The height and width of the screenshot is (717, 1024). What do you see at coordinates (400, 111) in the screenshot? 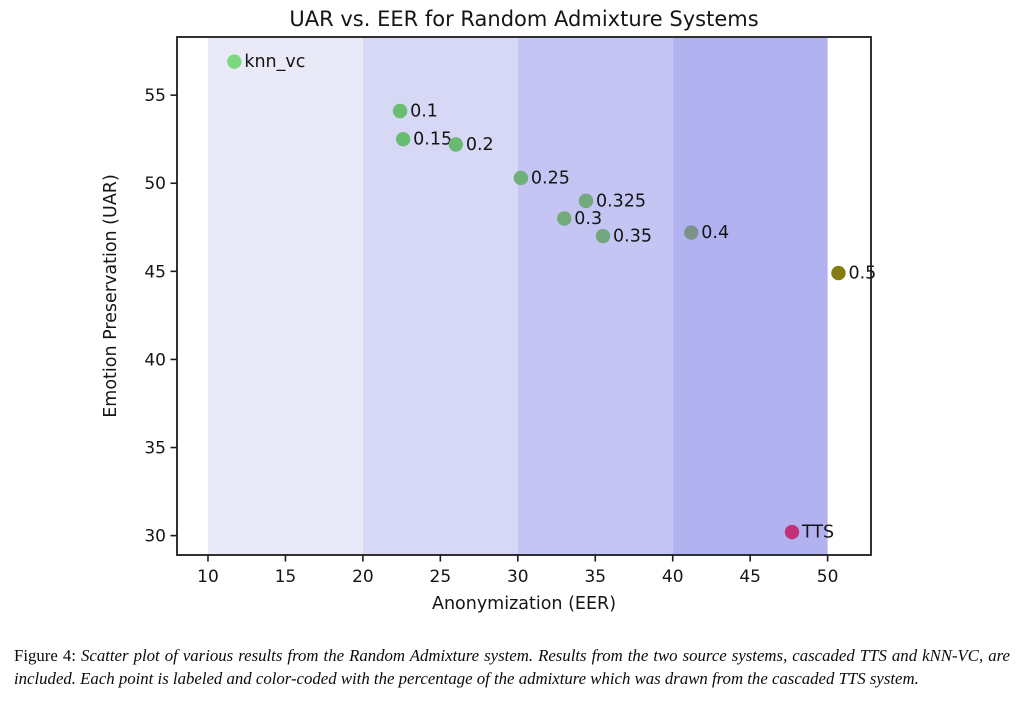
I see `scatter-point-0.1` at bounding box center [400, 111].